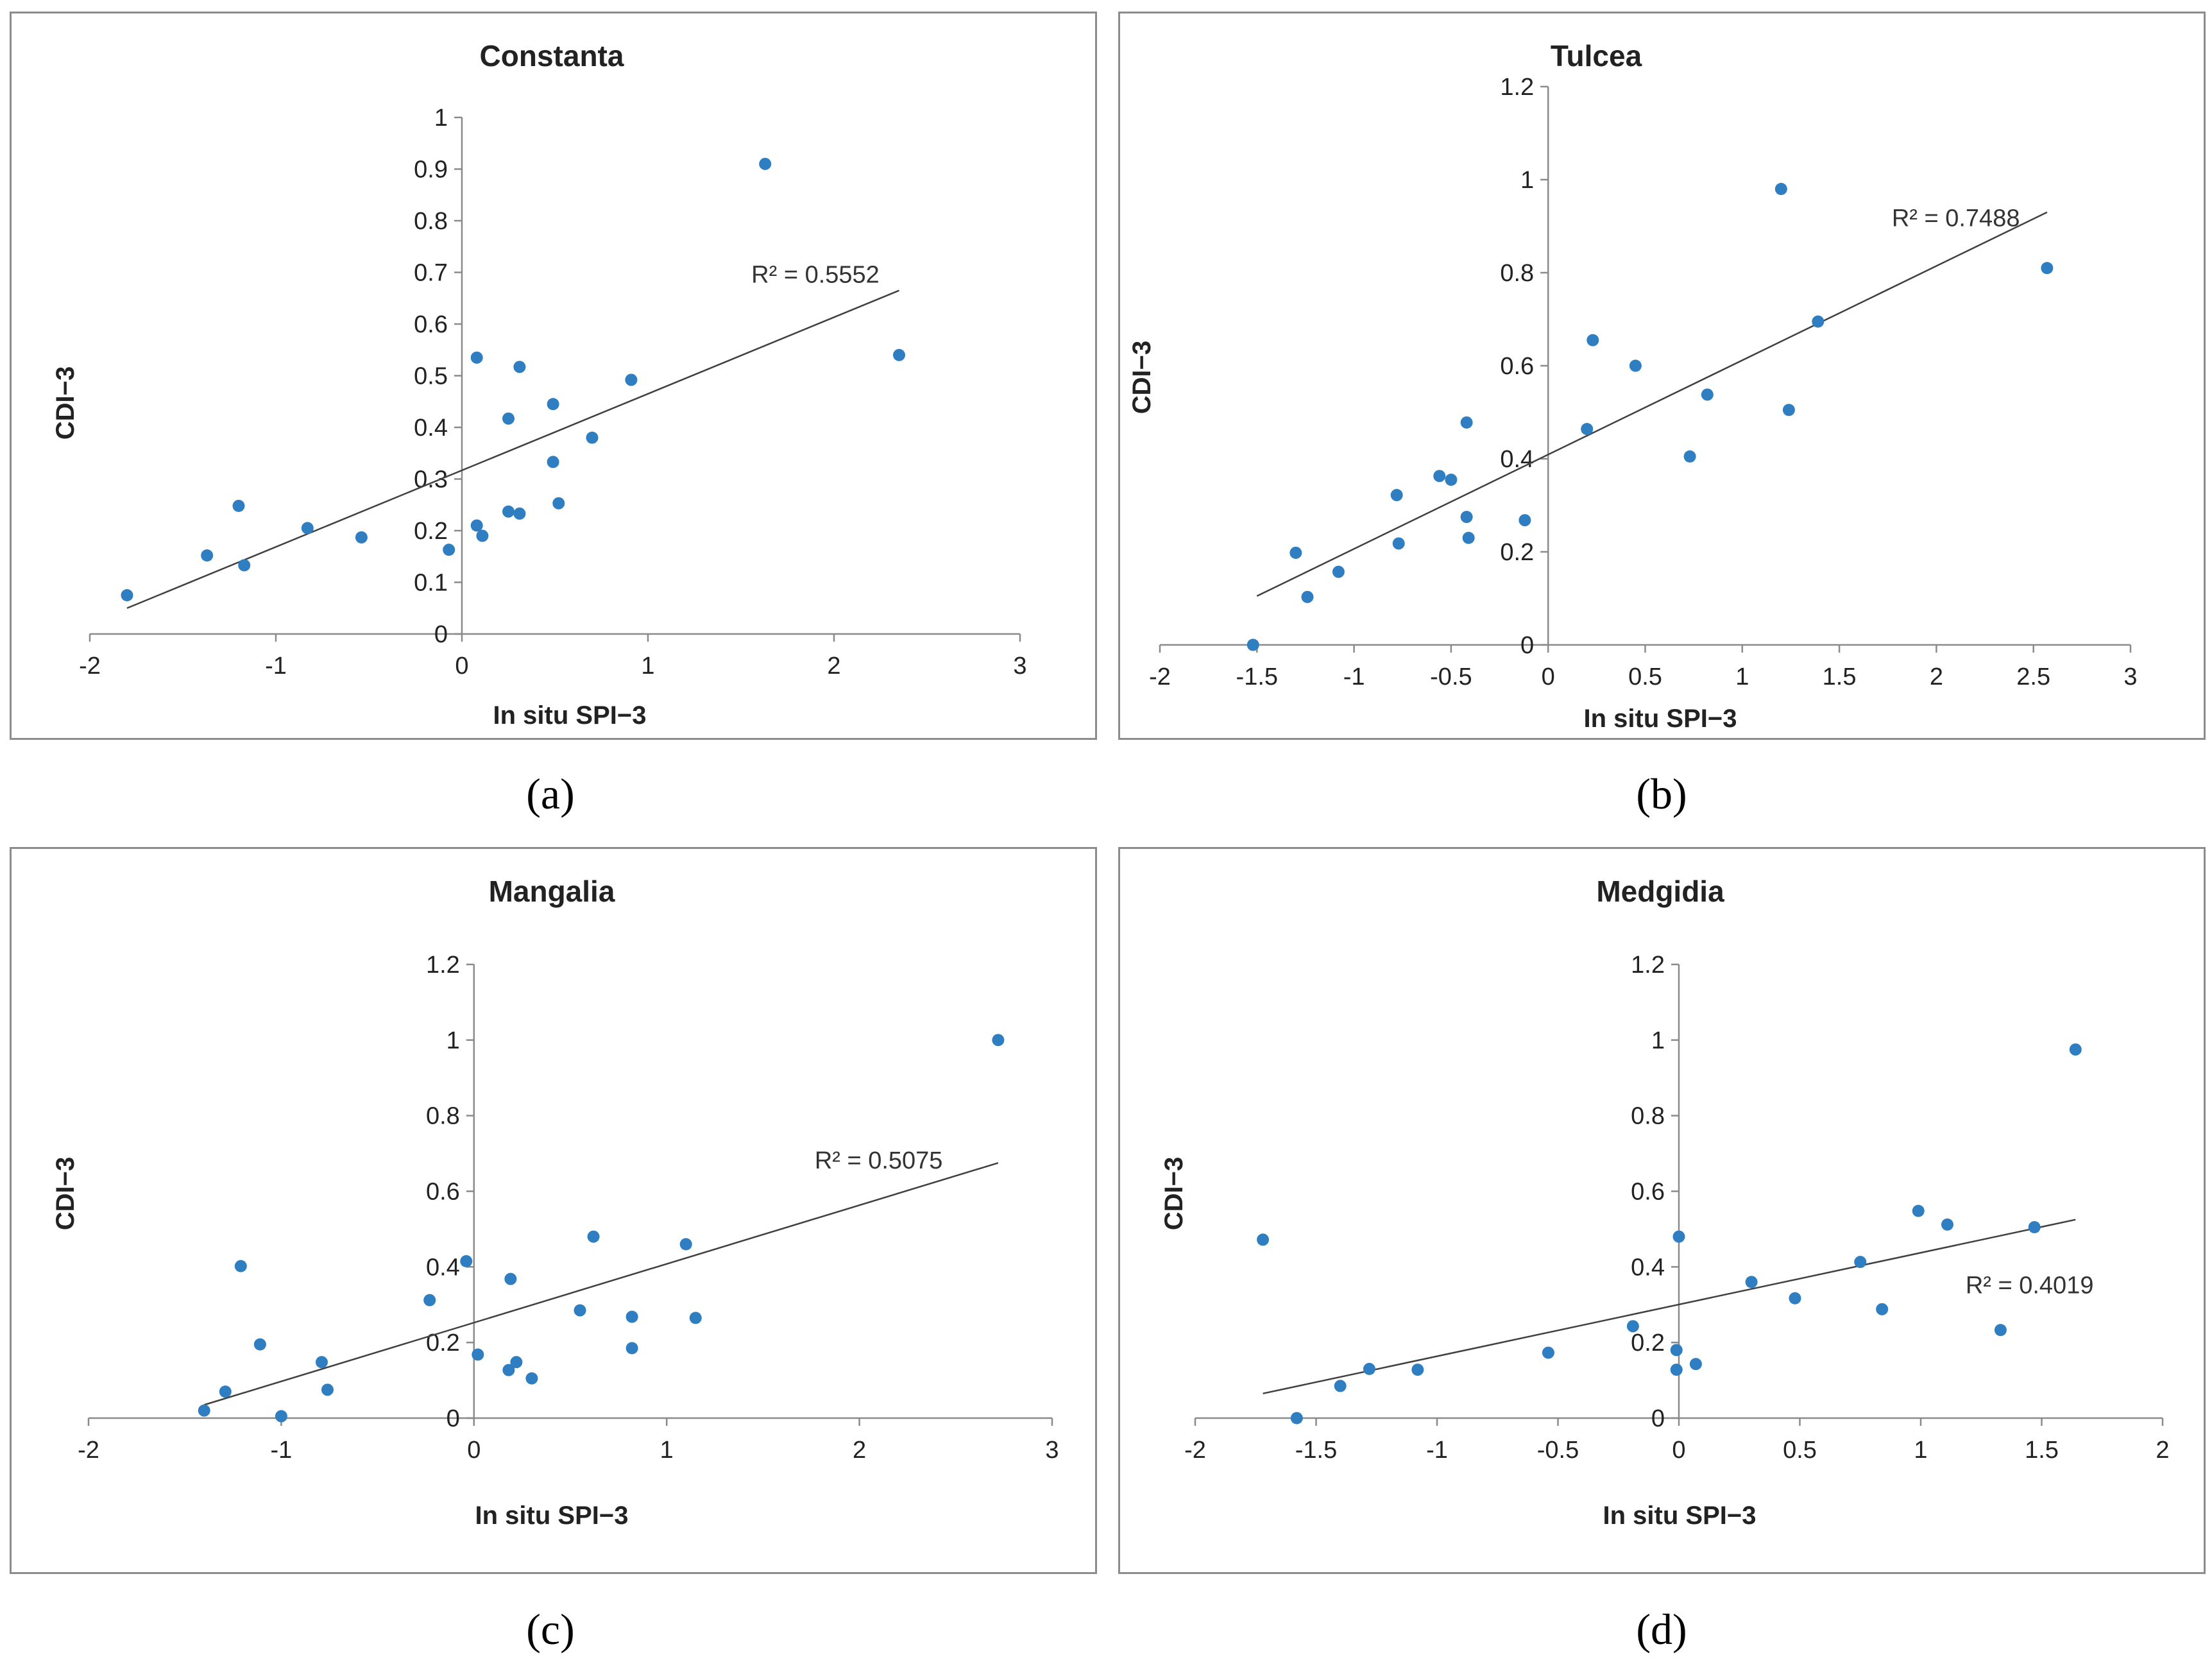  I want to click on r-squared-label: R² = 0.4019, so click(2030, 1286).